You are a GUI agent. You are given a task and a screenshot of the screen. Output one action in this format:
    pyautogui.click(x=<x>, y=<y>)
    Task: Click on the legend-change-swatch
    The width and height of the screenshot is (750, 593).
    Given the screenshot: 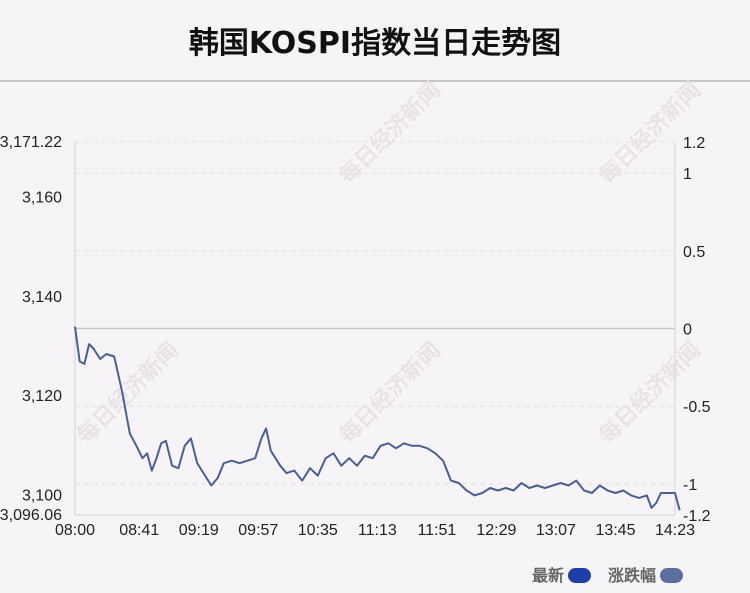 What is the action you would take?
    pyautogui.click(x=672, y=575)
    